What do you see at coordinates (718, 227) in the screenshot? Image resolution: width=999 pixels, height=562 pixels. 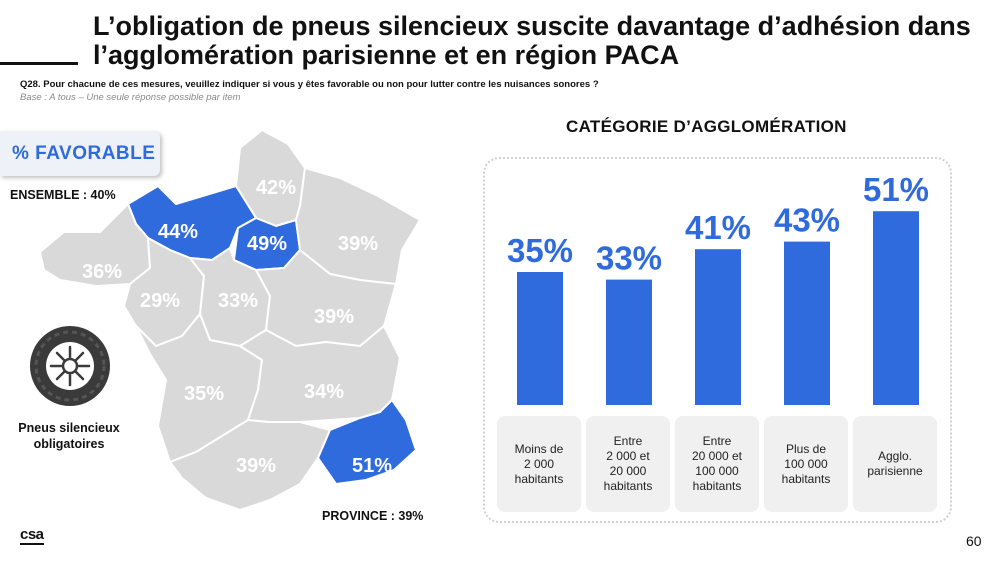 I see `bar-label-3: 41%` at bounding box center [718, 227].